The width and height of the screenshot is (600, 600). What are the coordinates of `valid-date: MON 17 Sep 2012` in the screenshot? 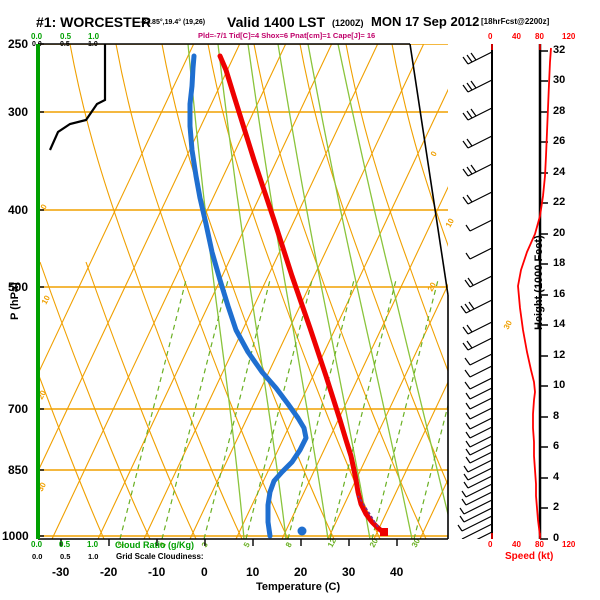 It's located at (425, 21).